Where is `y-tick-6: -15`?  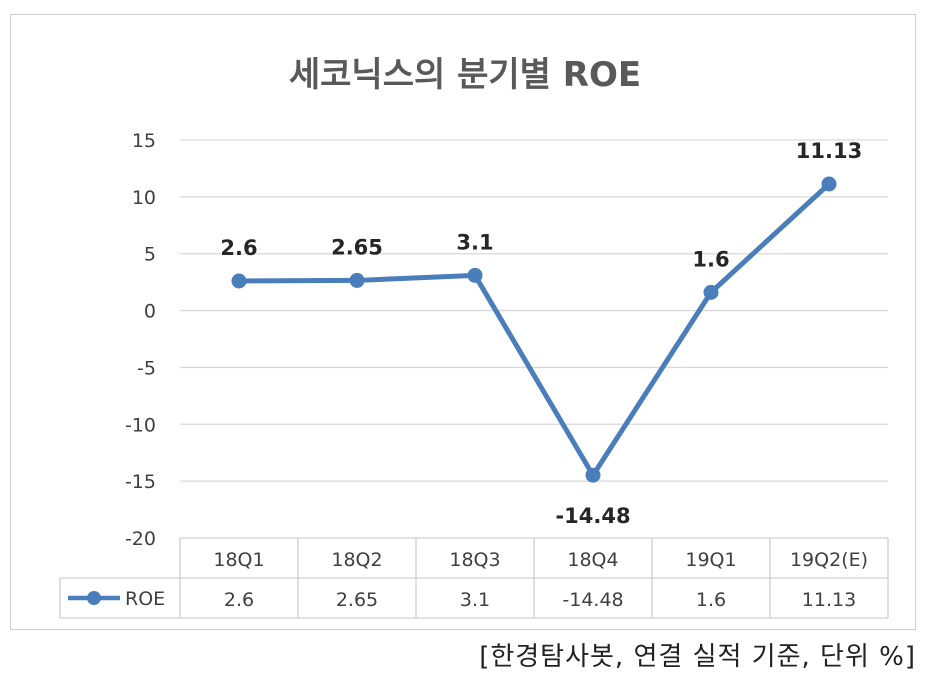 y-tick-6: -15 is located at coordinates (140, 482).